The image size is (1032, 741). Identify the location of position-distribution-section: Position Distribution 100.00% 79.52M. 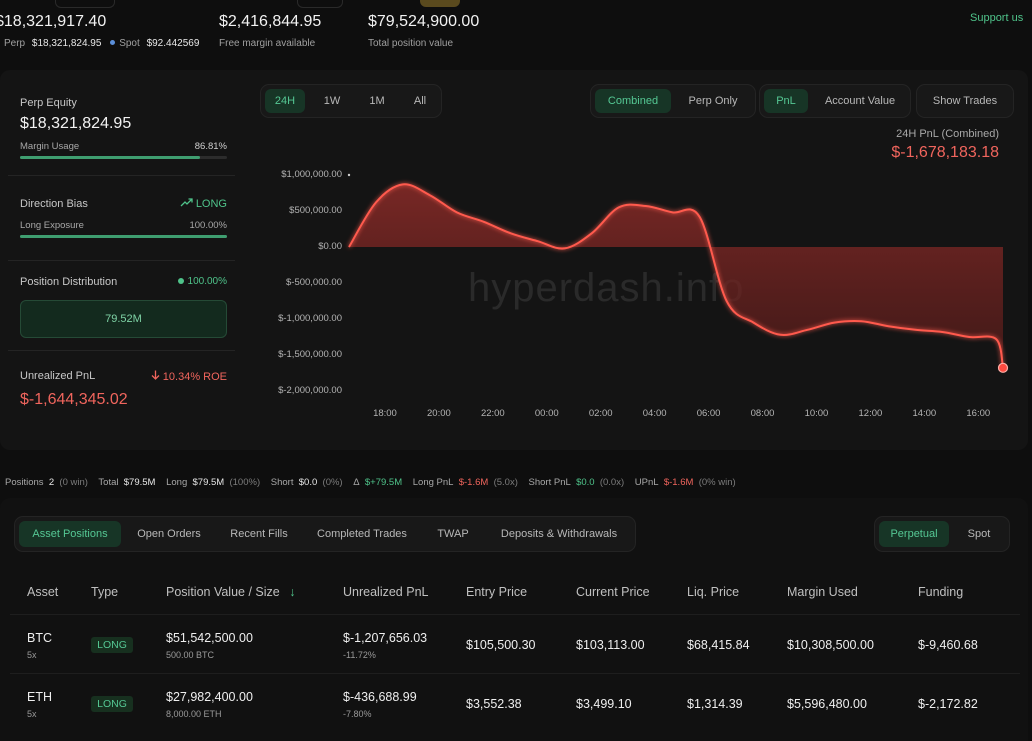
(123, 307).